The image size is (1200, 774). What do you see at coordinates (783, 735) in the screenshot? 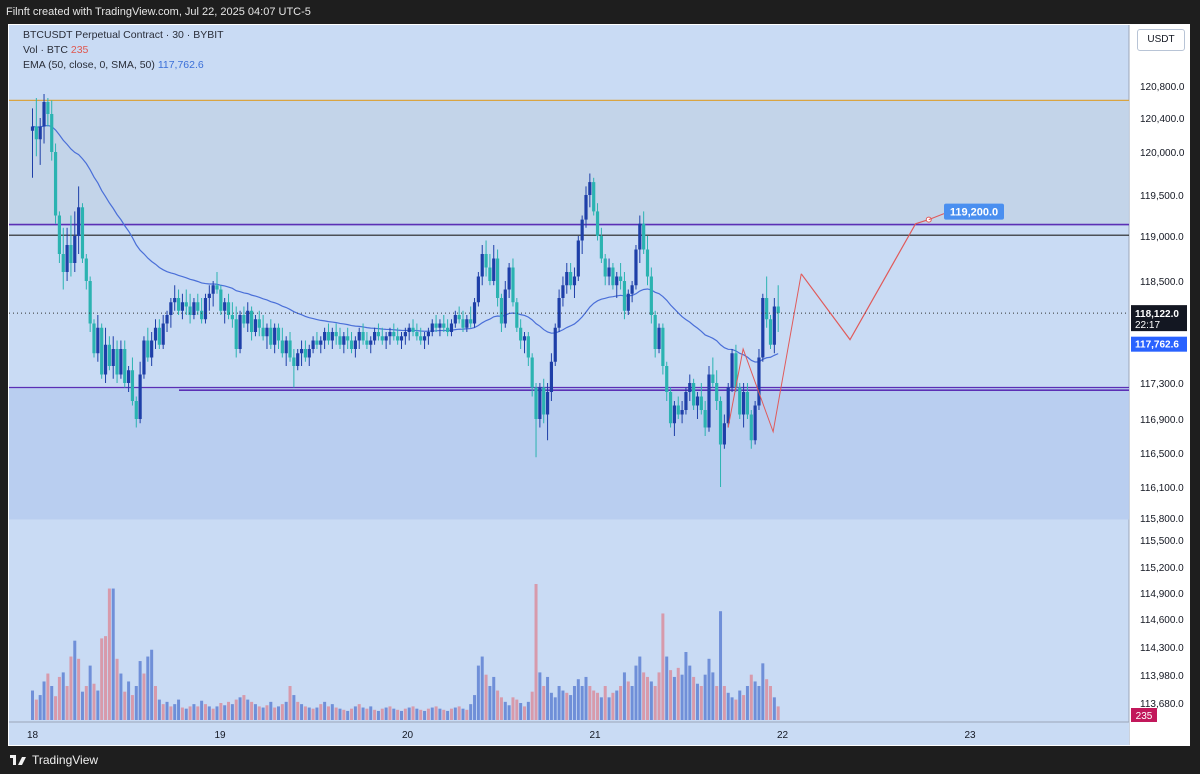
I see `x-tick-label: 22` at bounding box center [783, 735].